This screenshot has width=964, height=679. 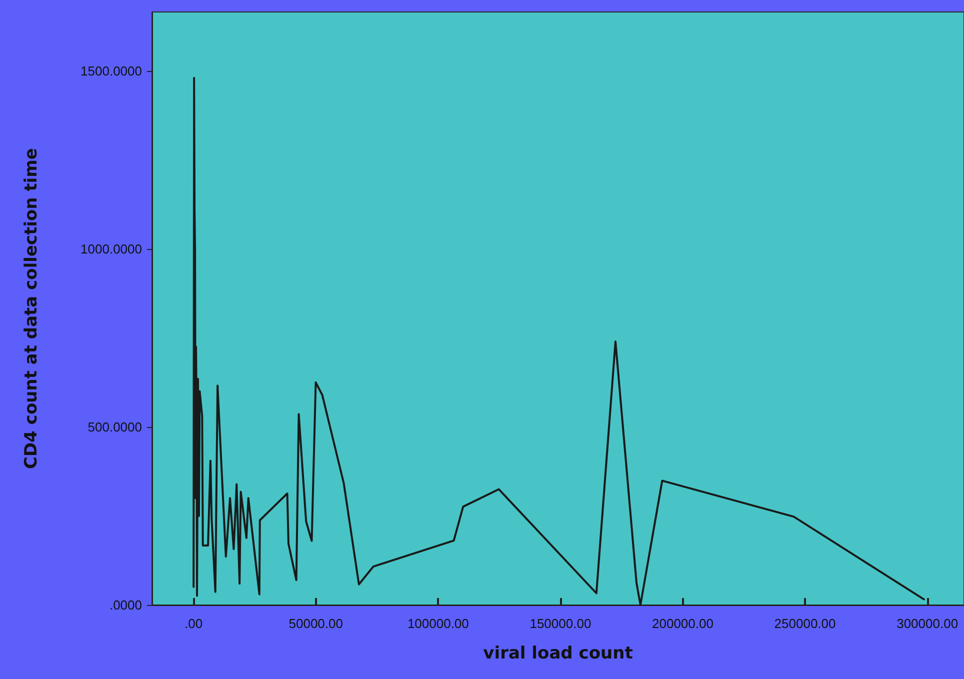 What do you see at coordinates (193, 623) in the screenshot?
I see `x-tick-label: .00` at bounding box center [193, 623].